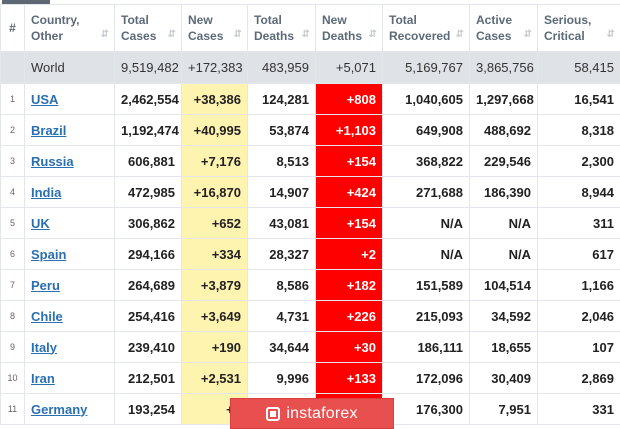  What do you see at coordinates (47, 316) in the screenshot?
I see `country-link: Chile` at bounding box center [47, 316].